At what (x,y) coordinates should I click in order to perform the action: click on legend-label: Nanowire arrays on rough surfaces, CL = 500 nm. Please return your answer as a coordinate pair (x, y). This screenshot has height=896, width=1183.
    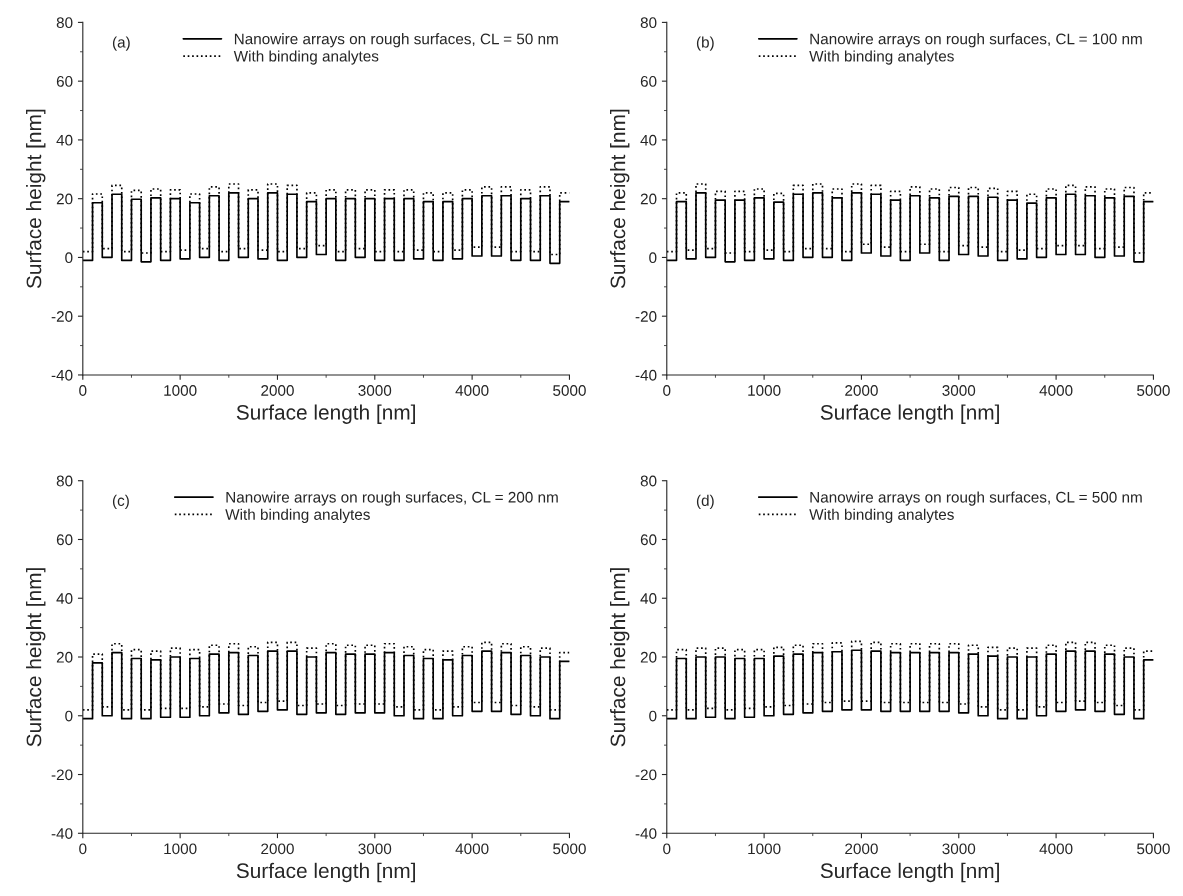
    Looking at the image, I should click on (976, 498).